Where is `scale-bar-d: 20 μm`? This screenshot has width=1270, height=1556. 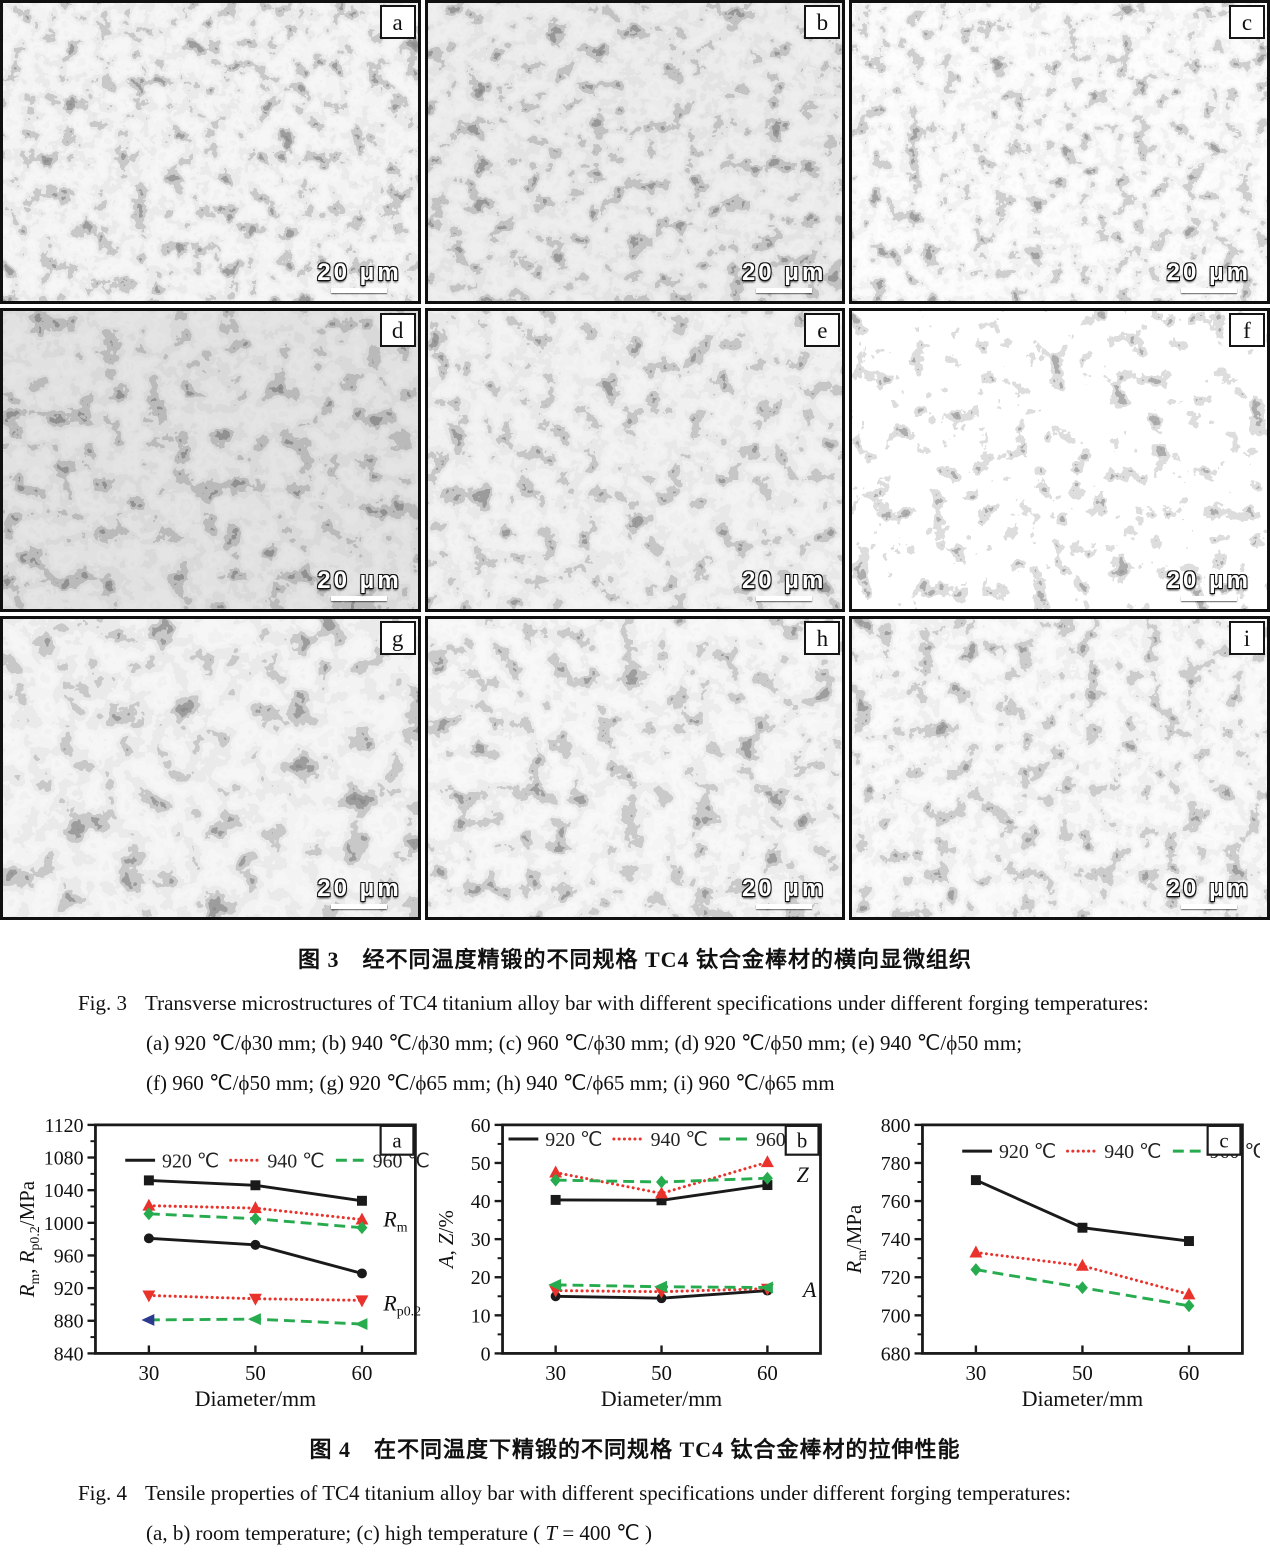
scale-bar-d: 20 μm is located at coordinates (359, 585).